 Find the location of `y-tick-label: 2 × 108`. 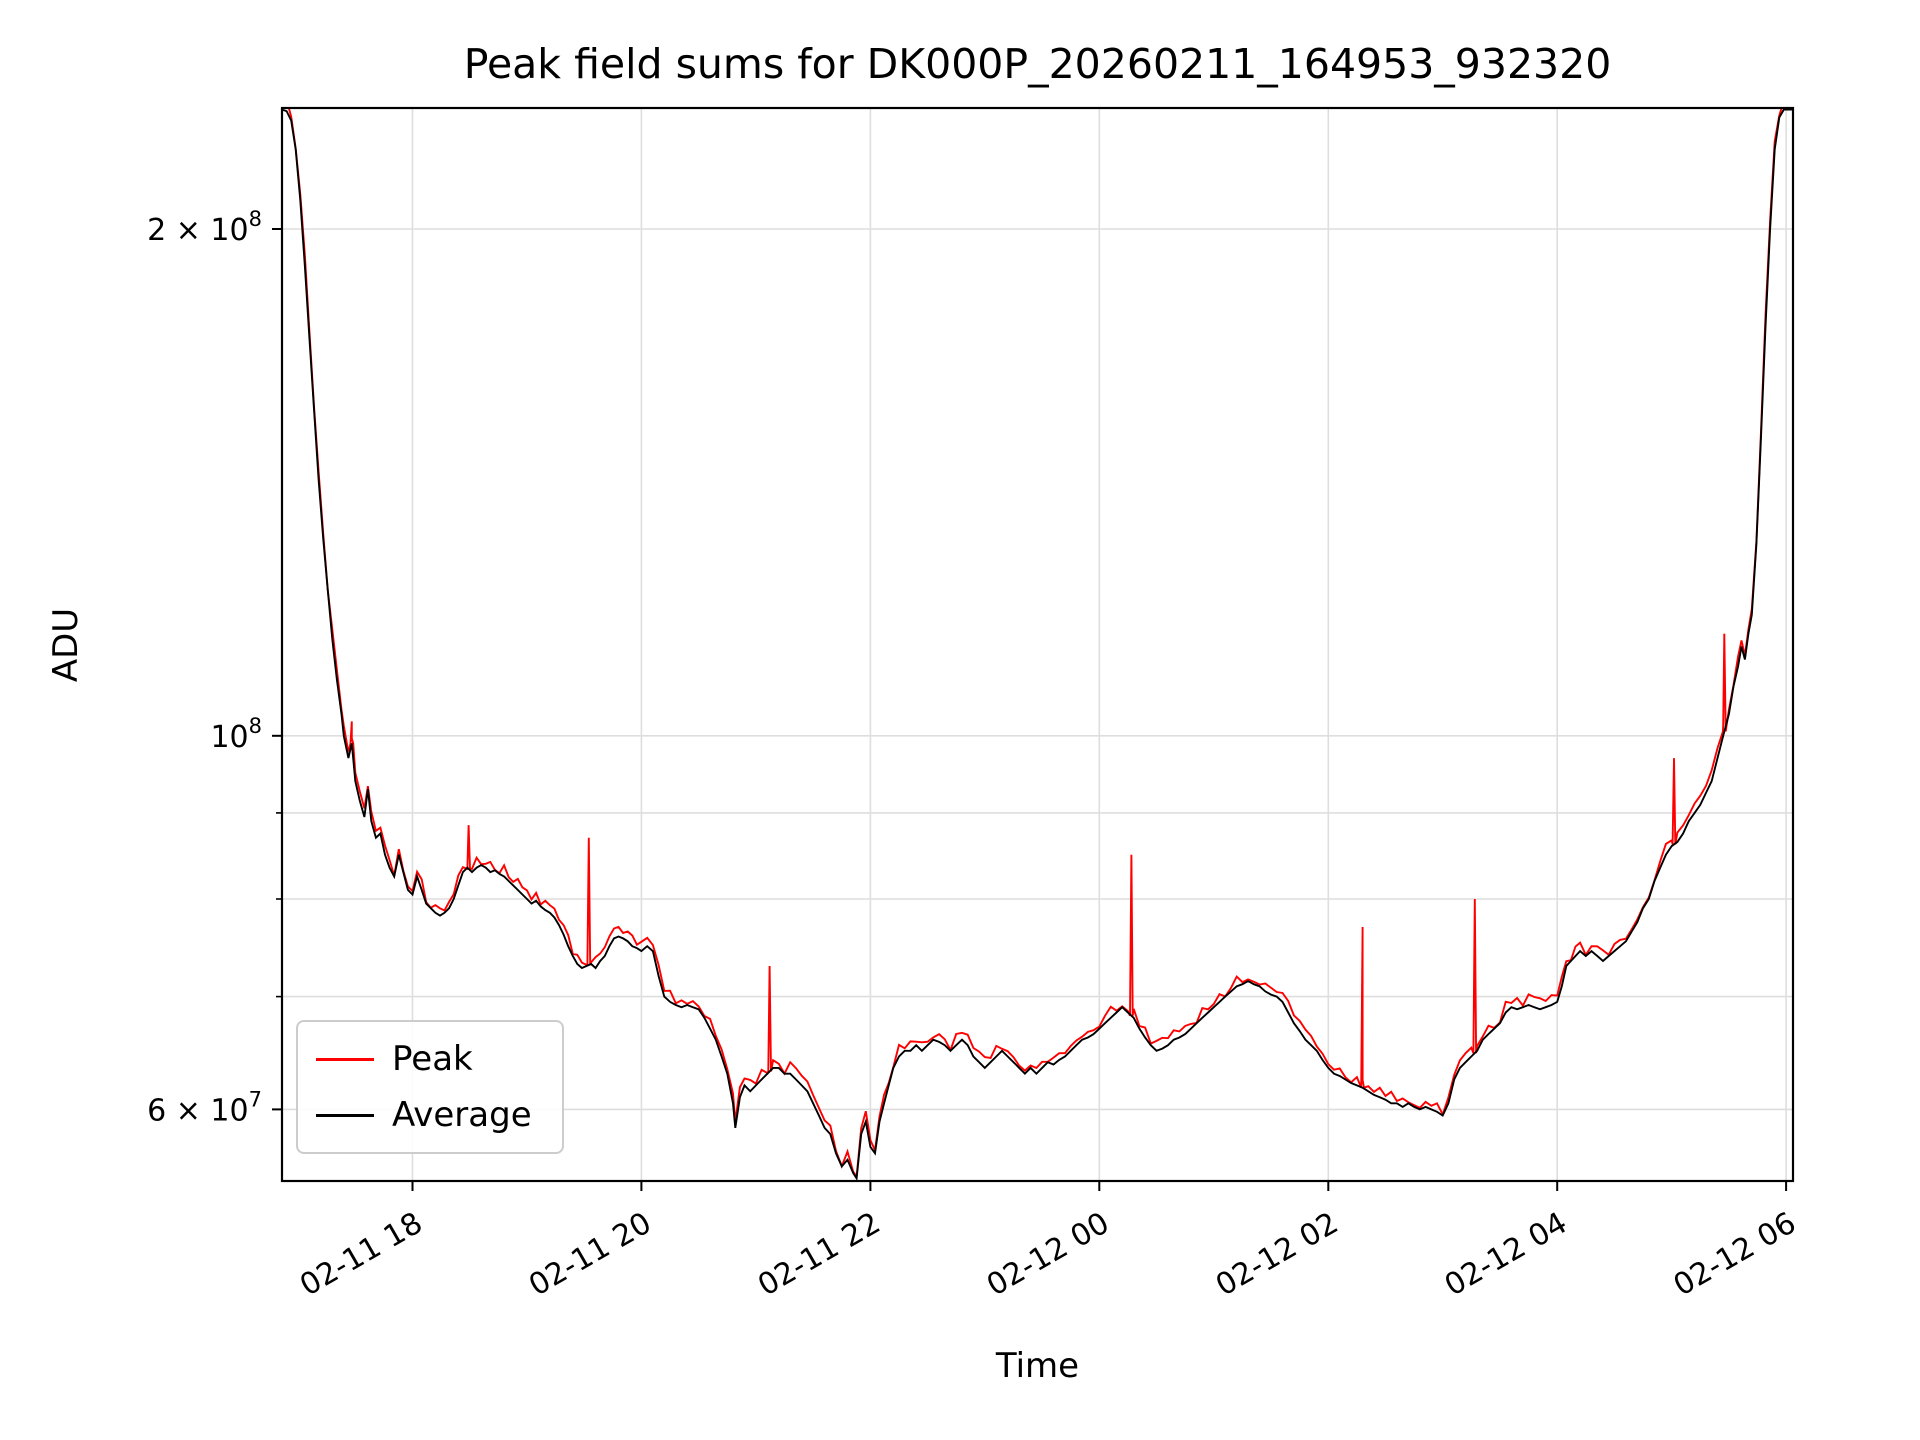

y-tick-label: 2 × 108 is located at coordinates (204, 227).